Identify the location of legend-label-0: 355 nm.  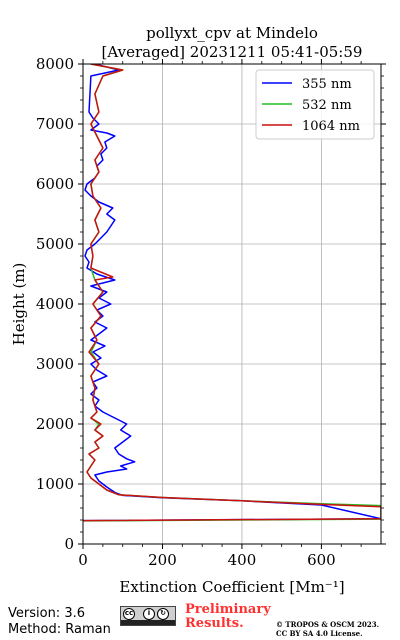
(327, 84).